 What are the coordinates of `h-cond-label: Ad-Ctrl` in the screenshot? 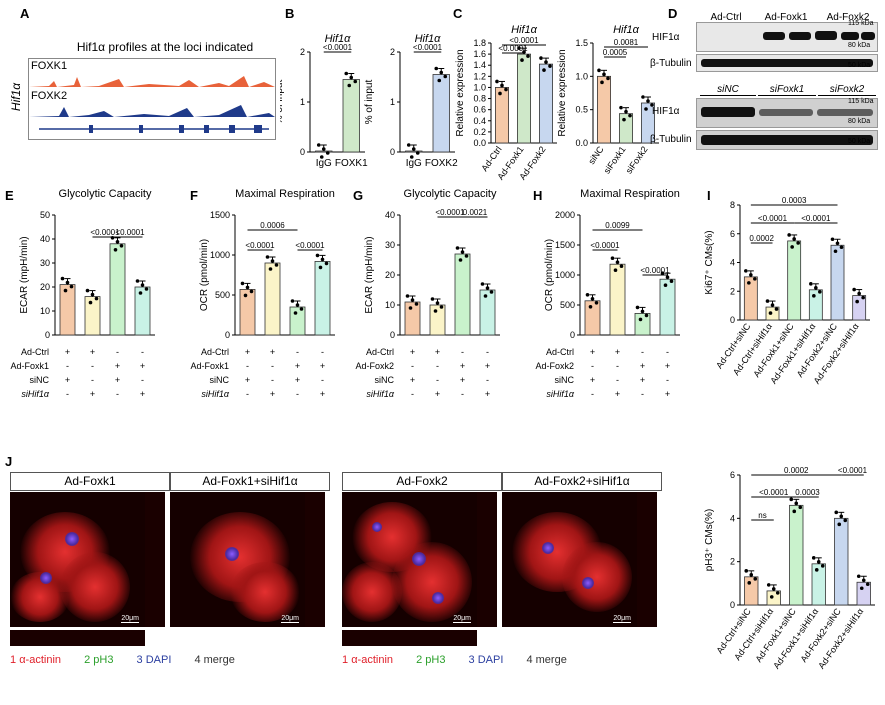 It's located at (560, 352).